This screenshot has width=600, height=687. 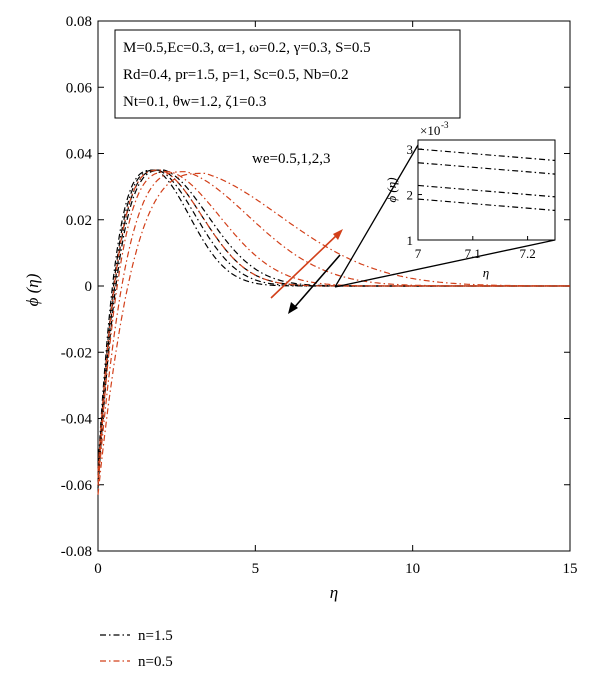 I want to click on inset-exponent-power: -3, so click(x=445, y=125).